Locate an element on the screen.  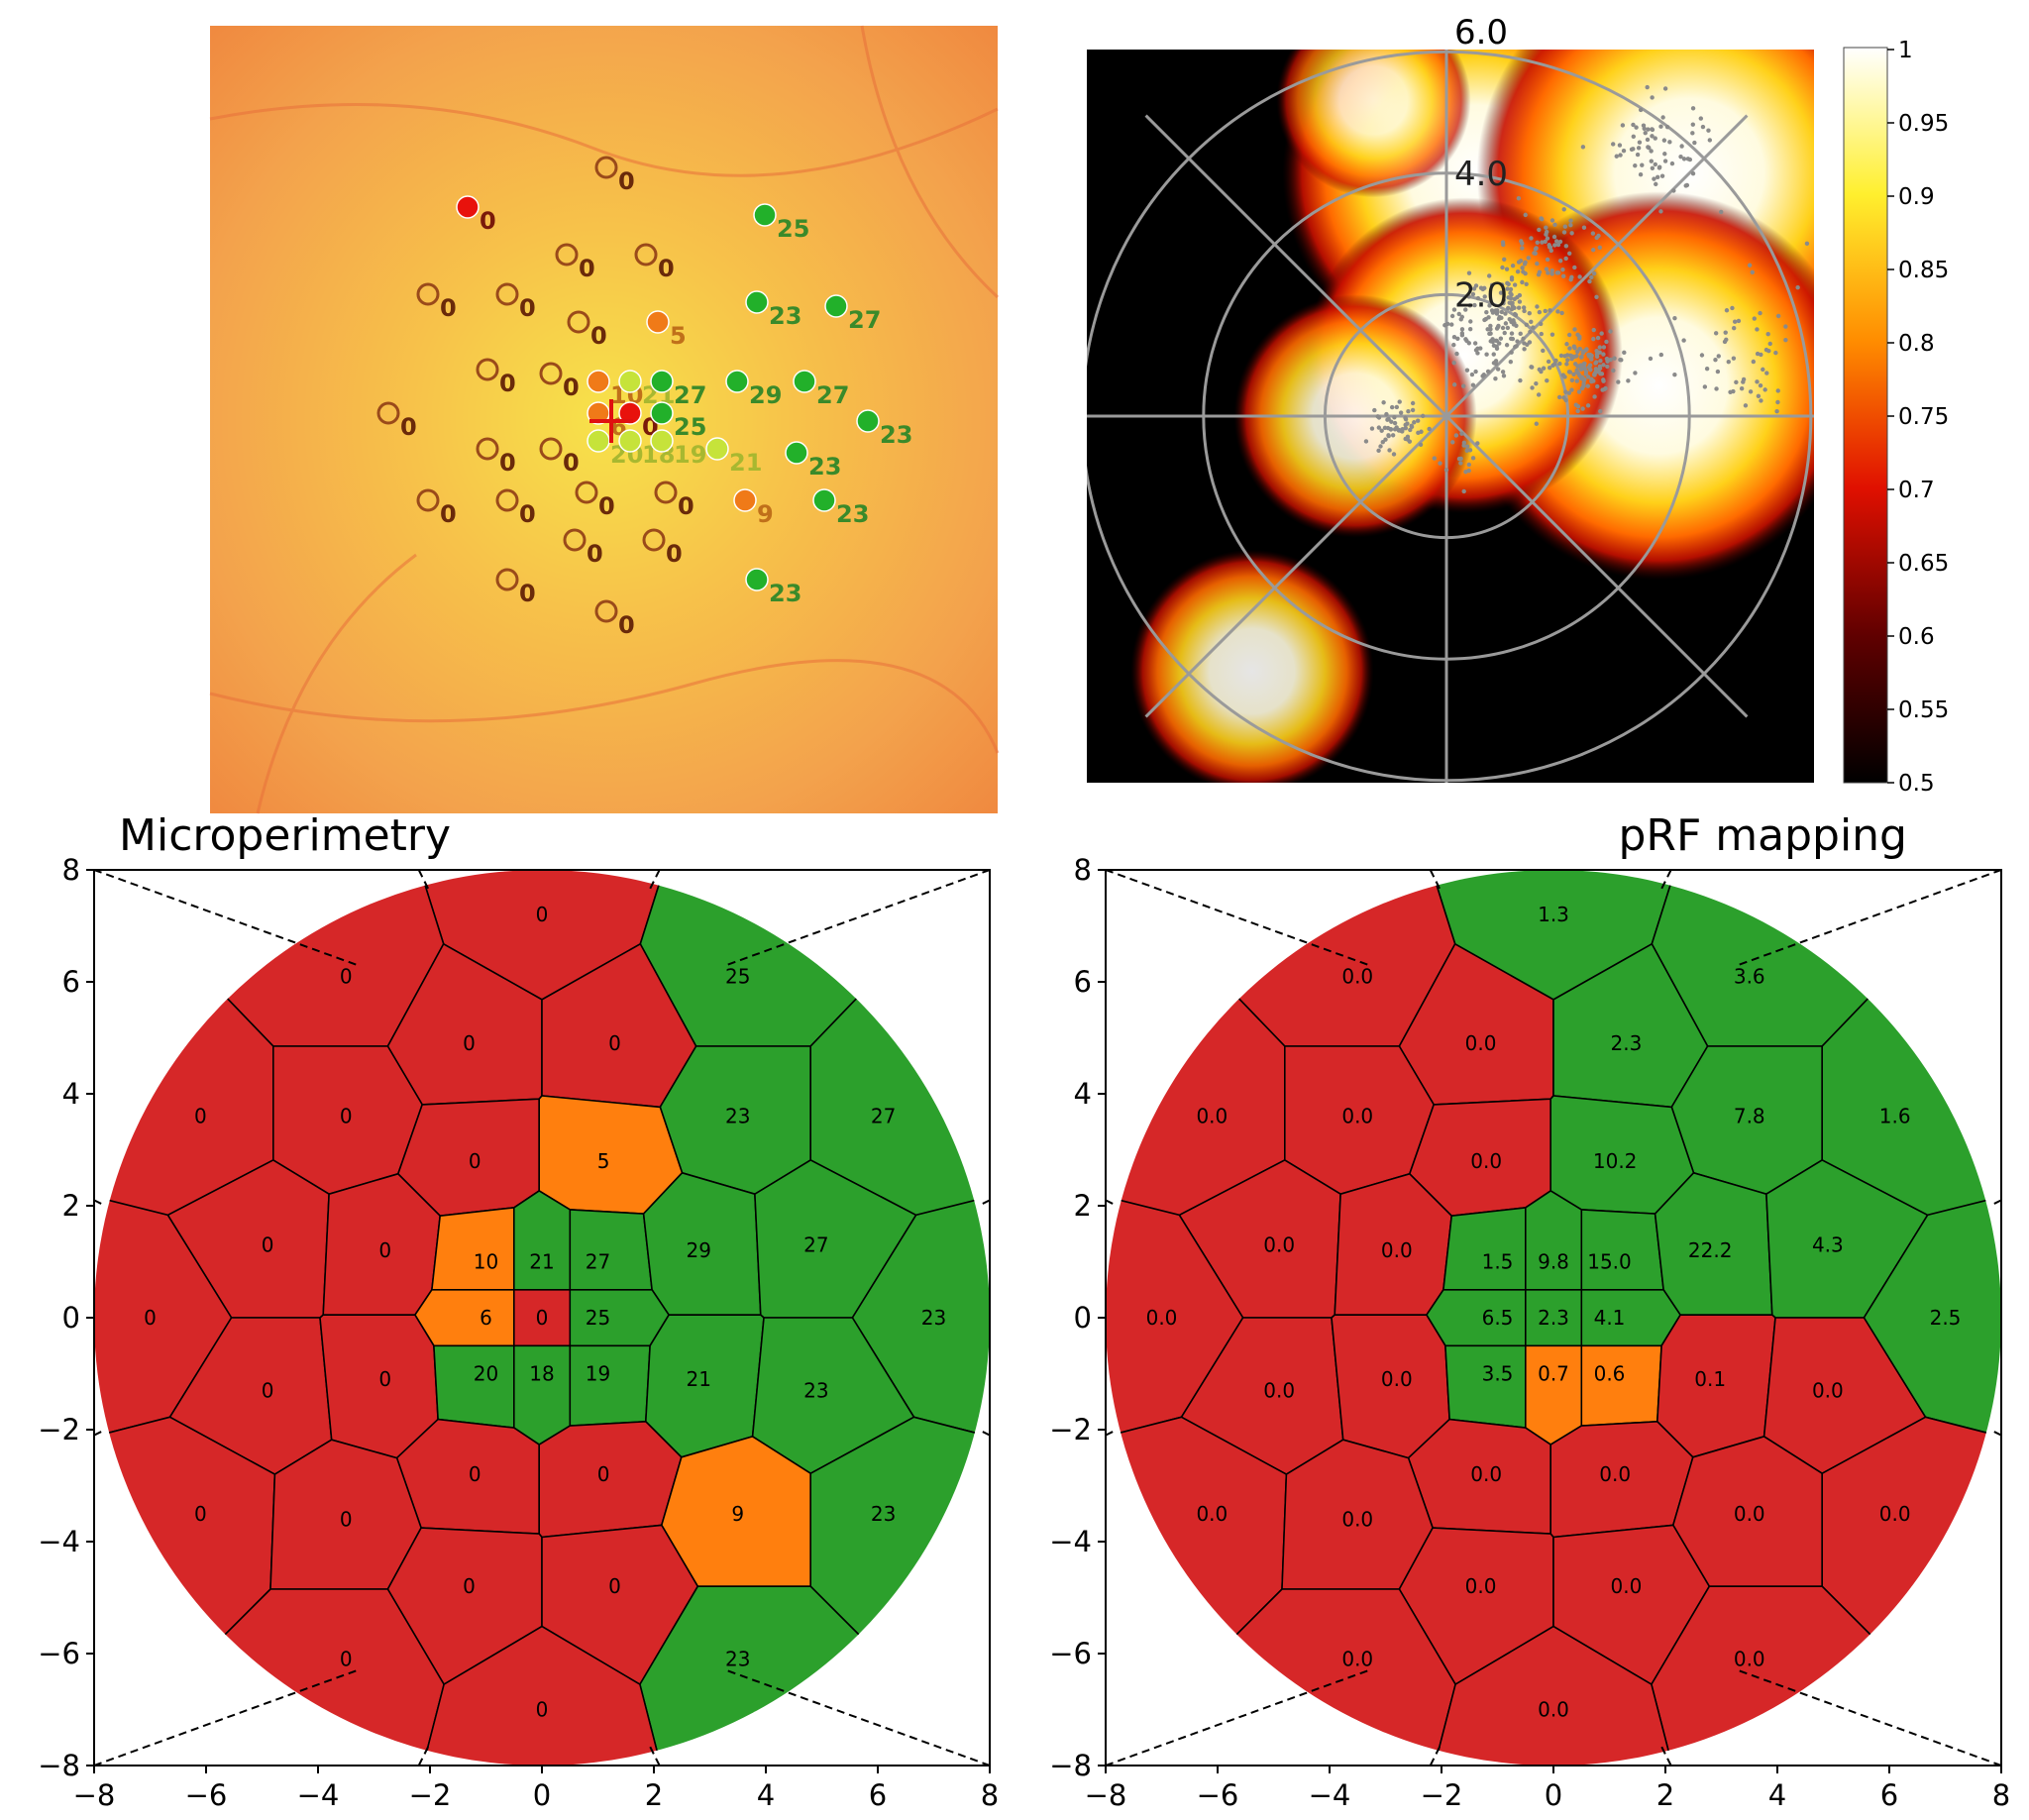
sector-value-label: 0.1 is located at coordinates (1710, 1379).